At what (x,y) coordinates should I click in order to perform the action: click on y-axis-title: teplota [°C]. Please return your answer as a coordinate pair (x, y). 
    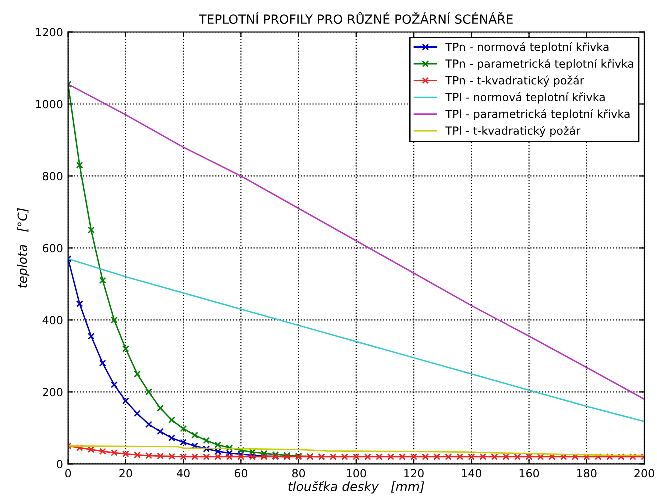
    Looking at the image, I should click on (24, 248).